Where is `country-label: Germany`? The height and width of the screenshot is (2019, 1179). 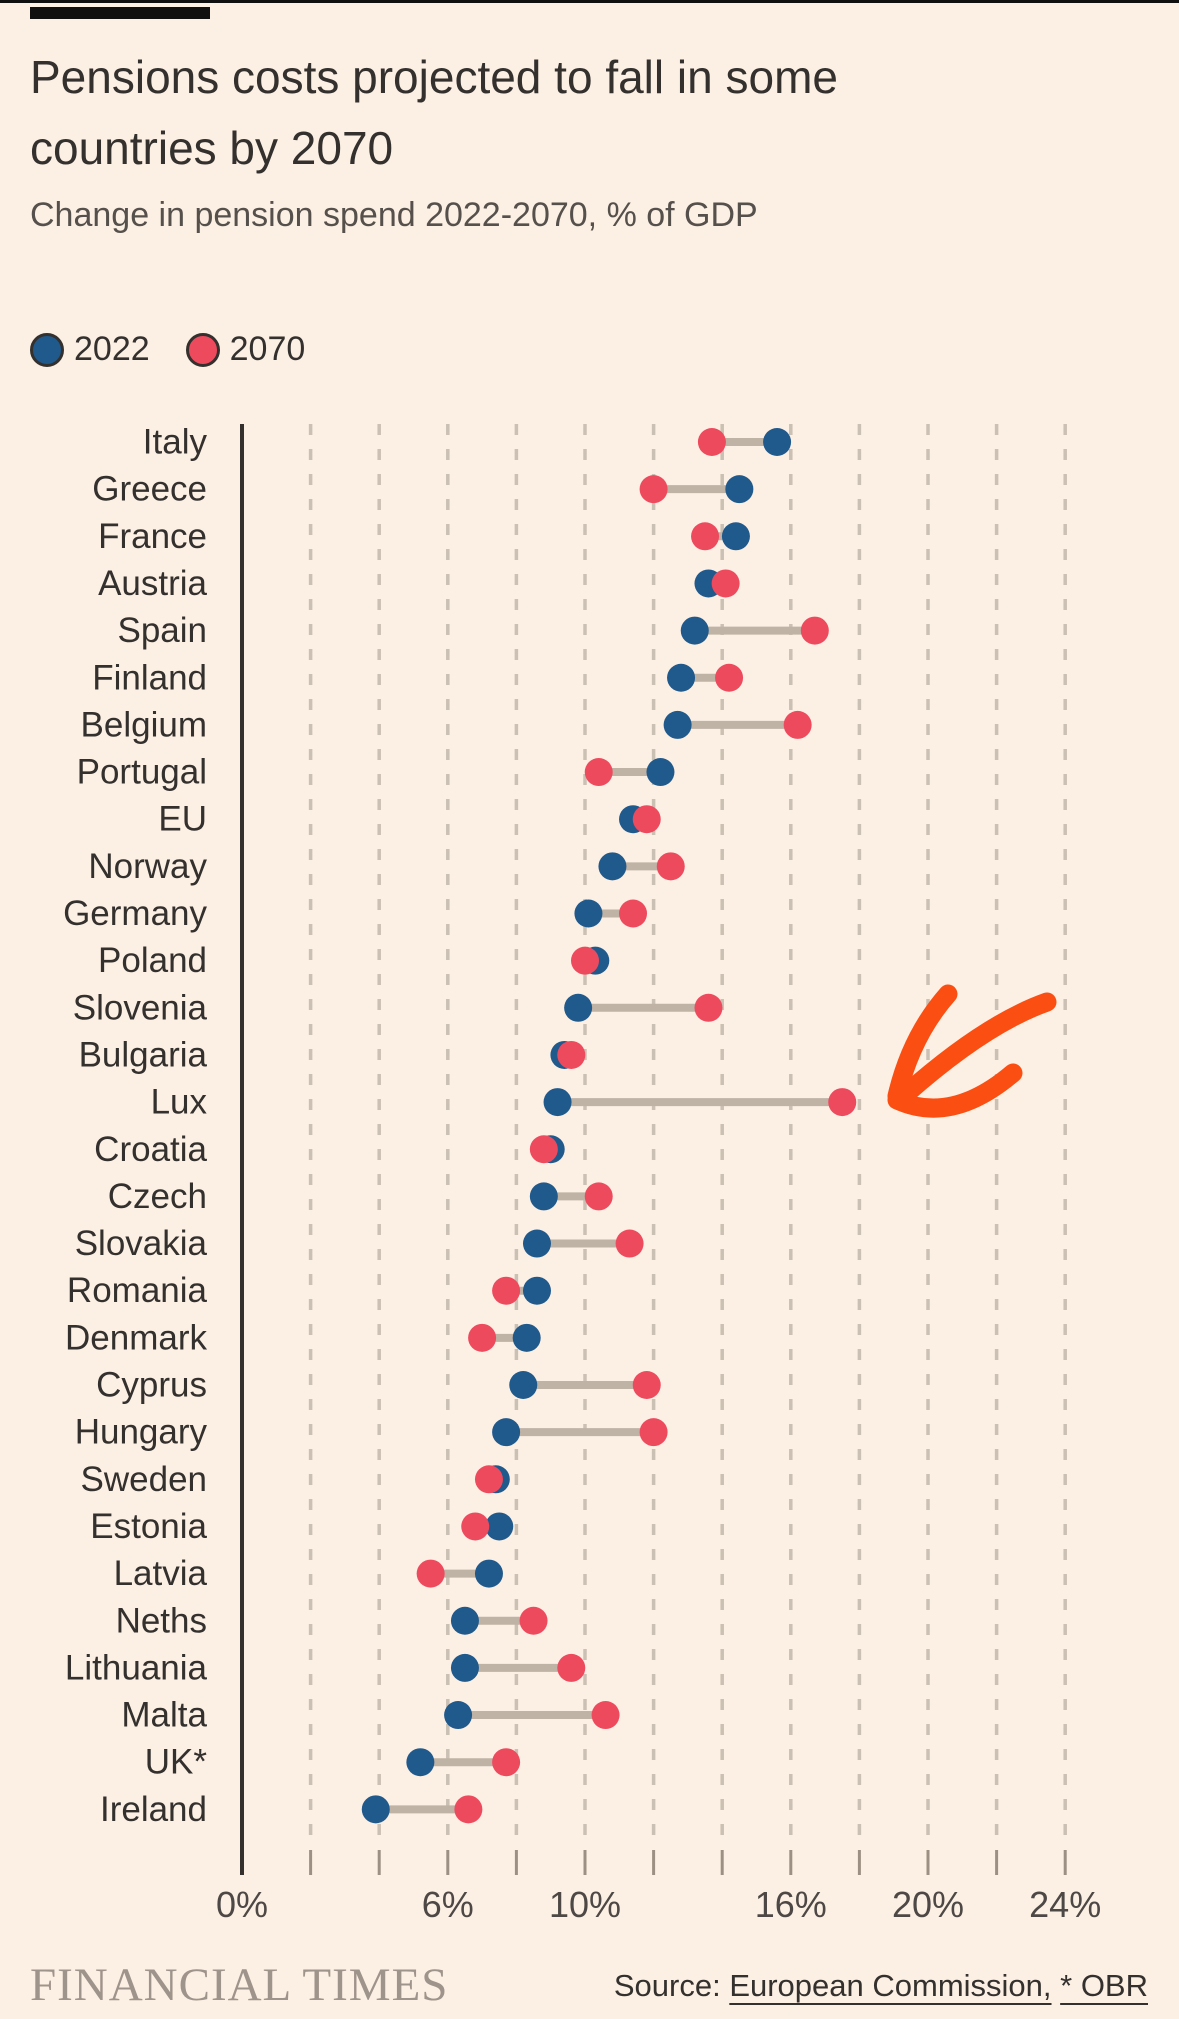 country-label: Germany is located at coordinates (135, 913).